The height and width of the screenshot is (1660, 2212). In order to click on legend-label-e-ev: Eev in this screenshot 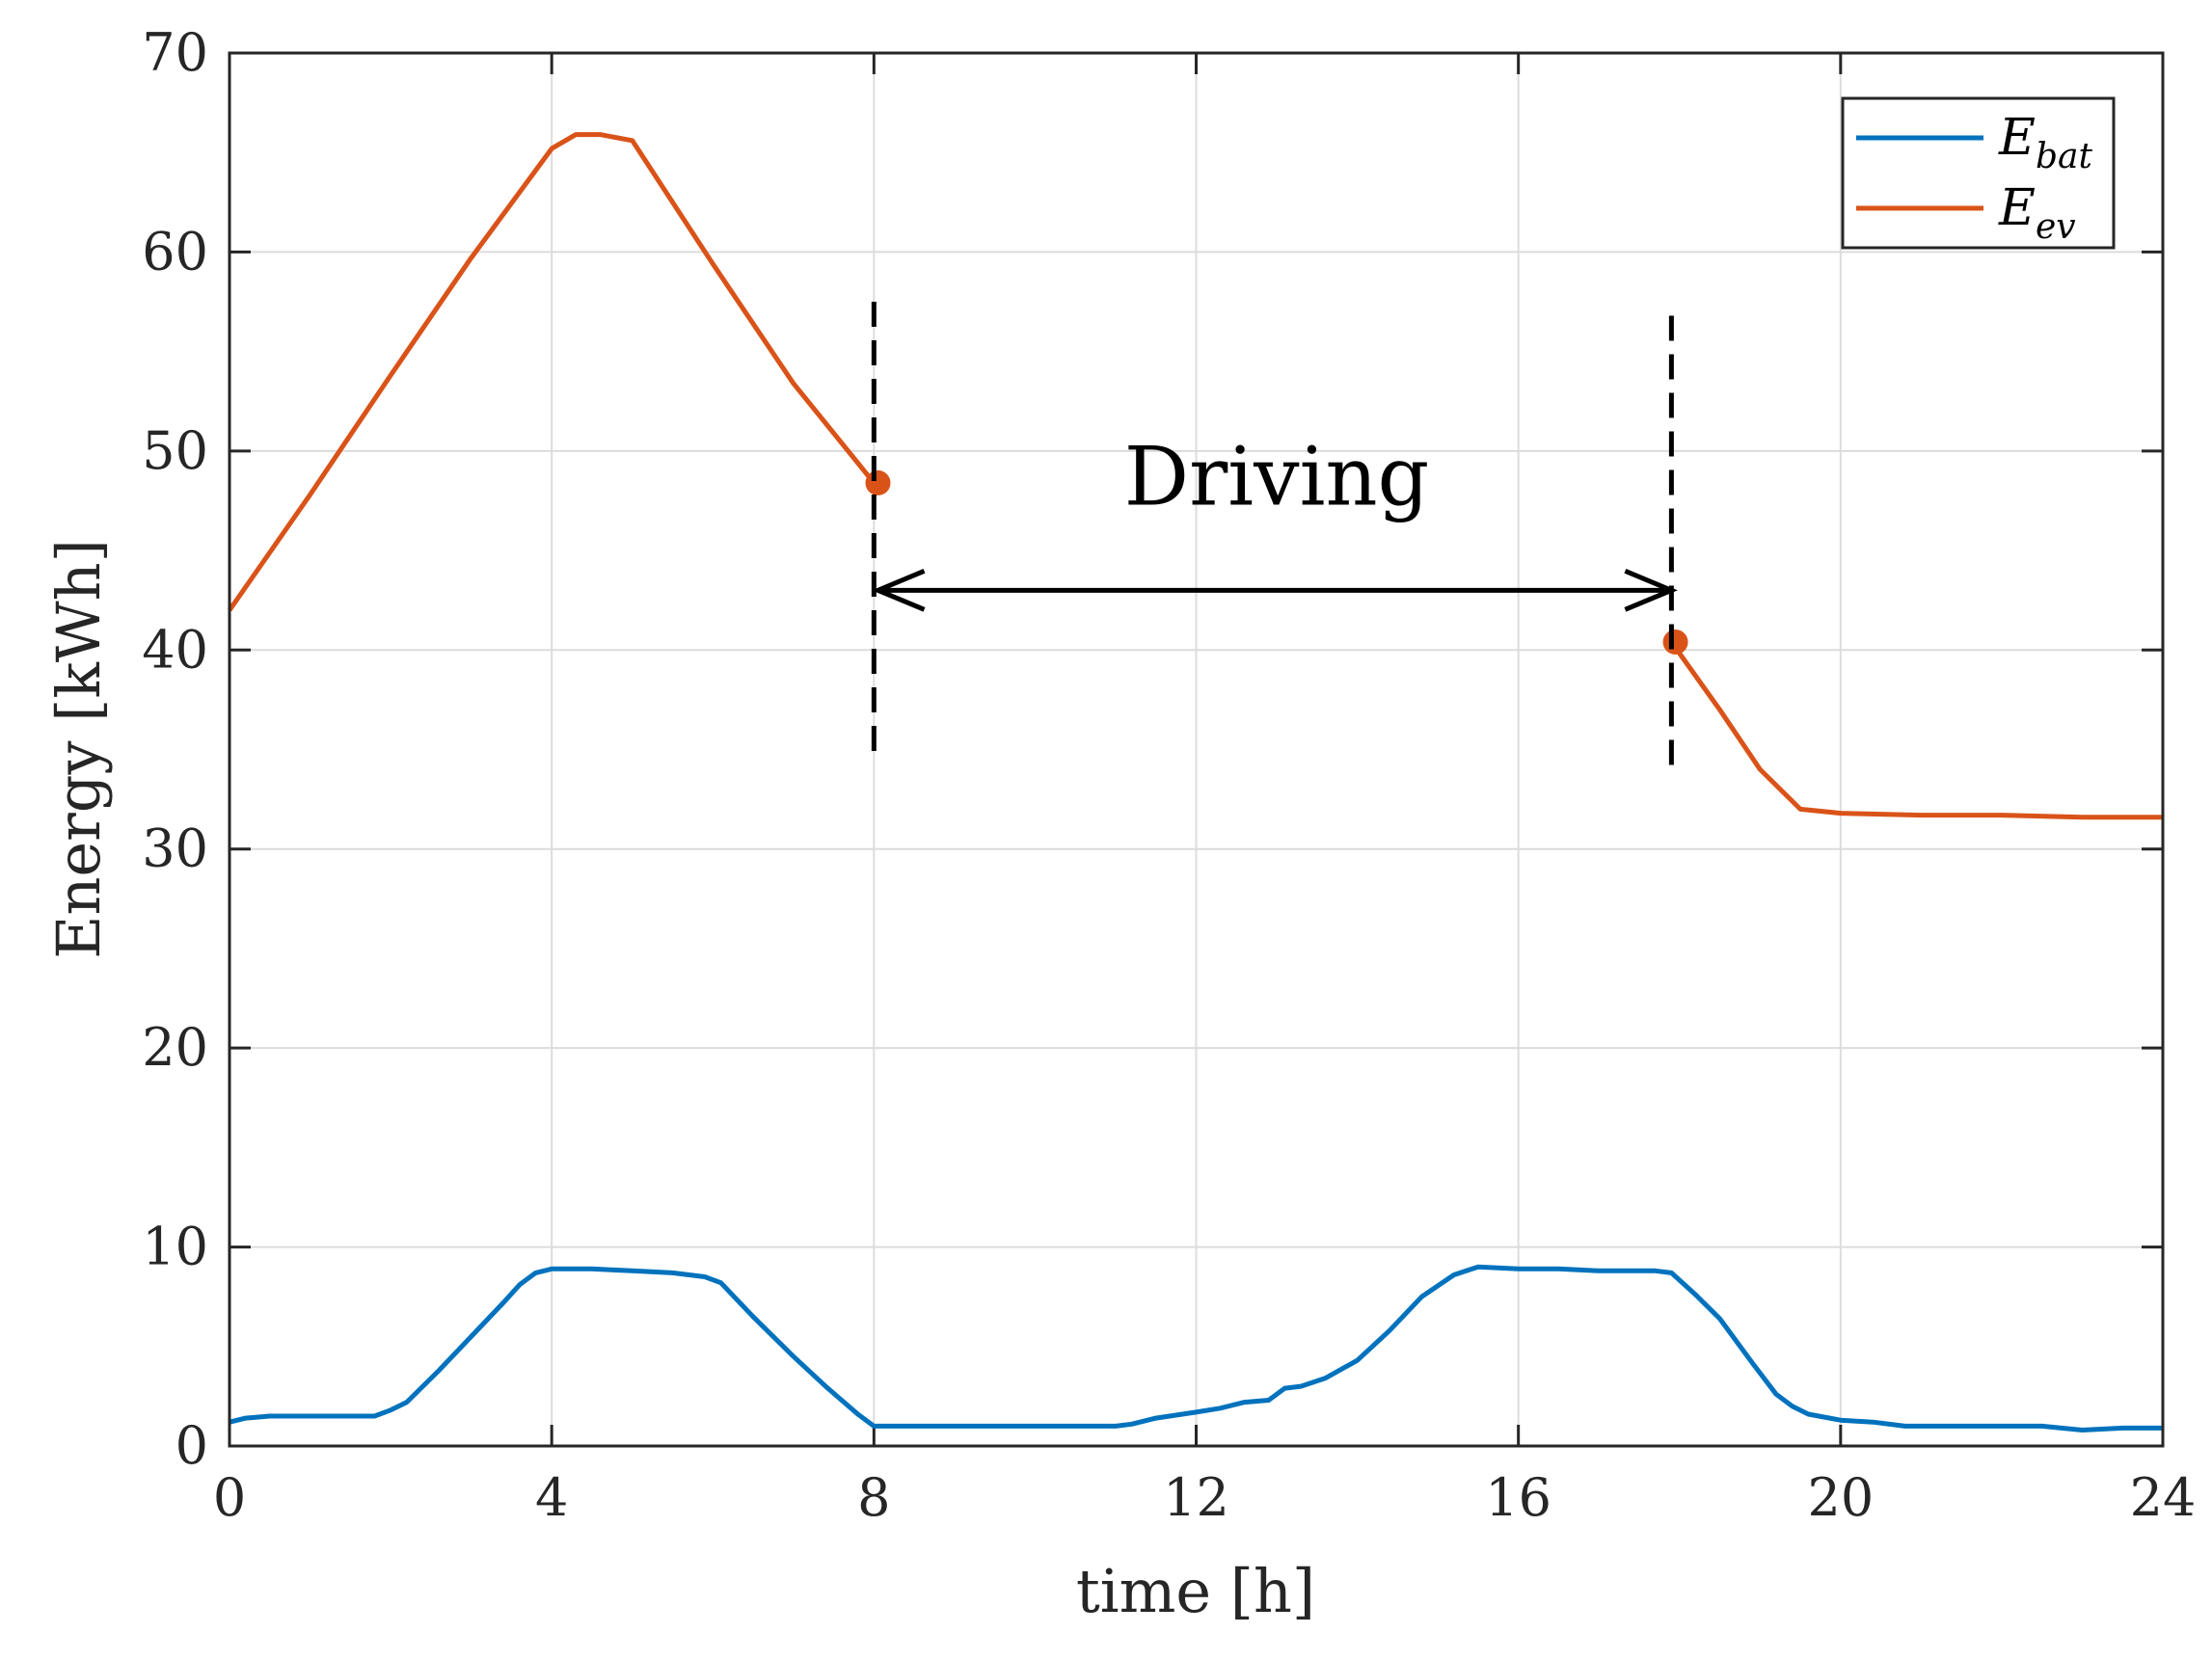, I will do `click(2037, 213)`.